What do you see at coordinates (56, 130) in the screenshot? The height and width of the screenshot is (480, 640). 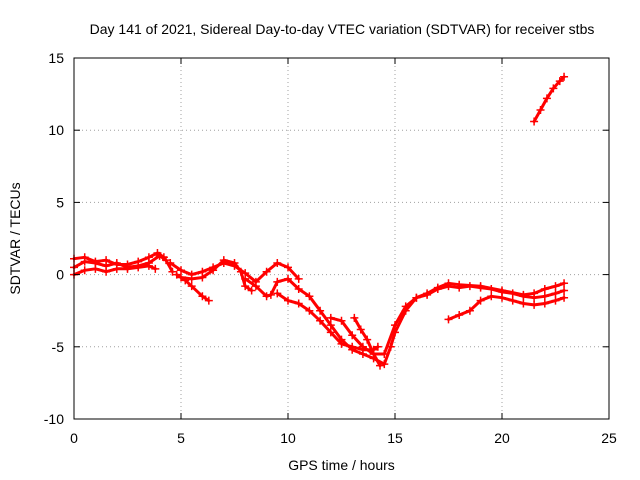 I see `y-tick-label: 10` at bounding box center [56, 130].